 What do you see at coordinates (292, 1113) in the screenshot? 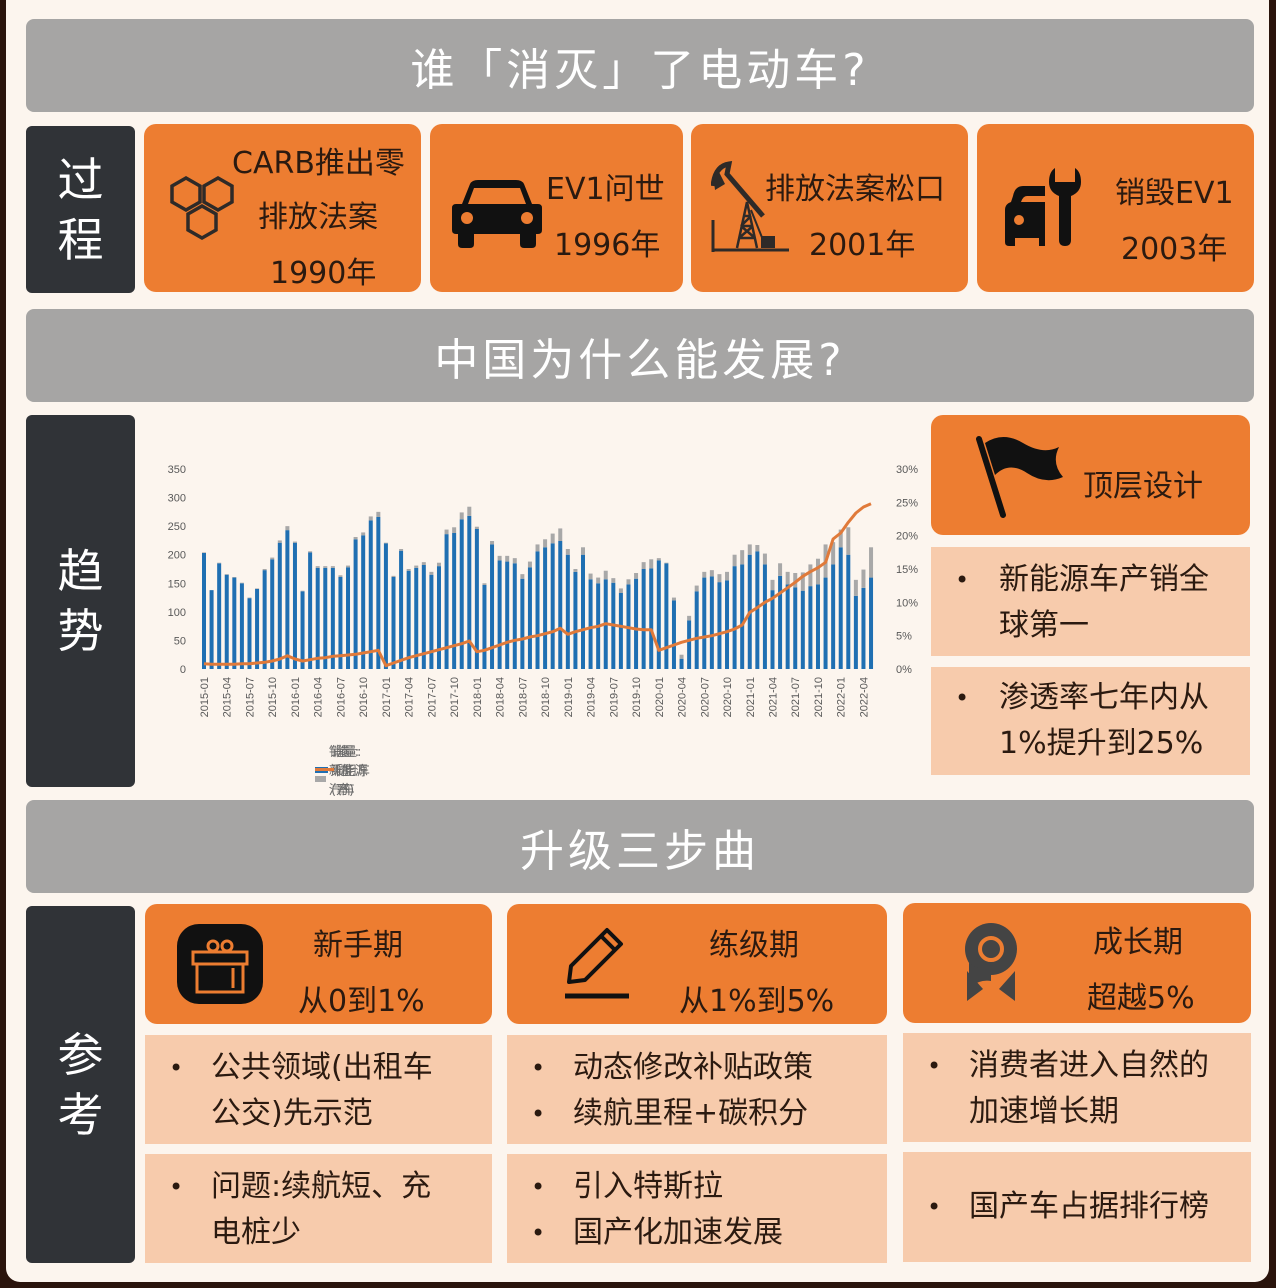
I see `bullet-text: 公交)先示范` at bounding box center [292, 1113].